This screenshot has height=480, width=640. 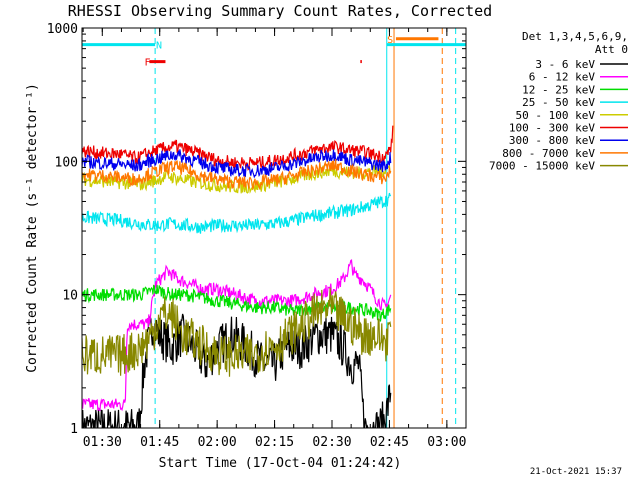 What do you see at coordinates (556, 115) in the screenshot?
I see `legend-label-4: 50 - 100 keV` at bounding box center [556, 115].